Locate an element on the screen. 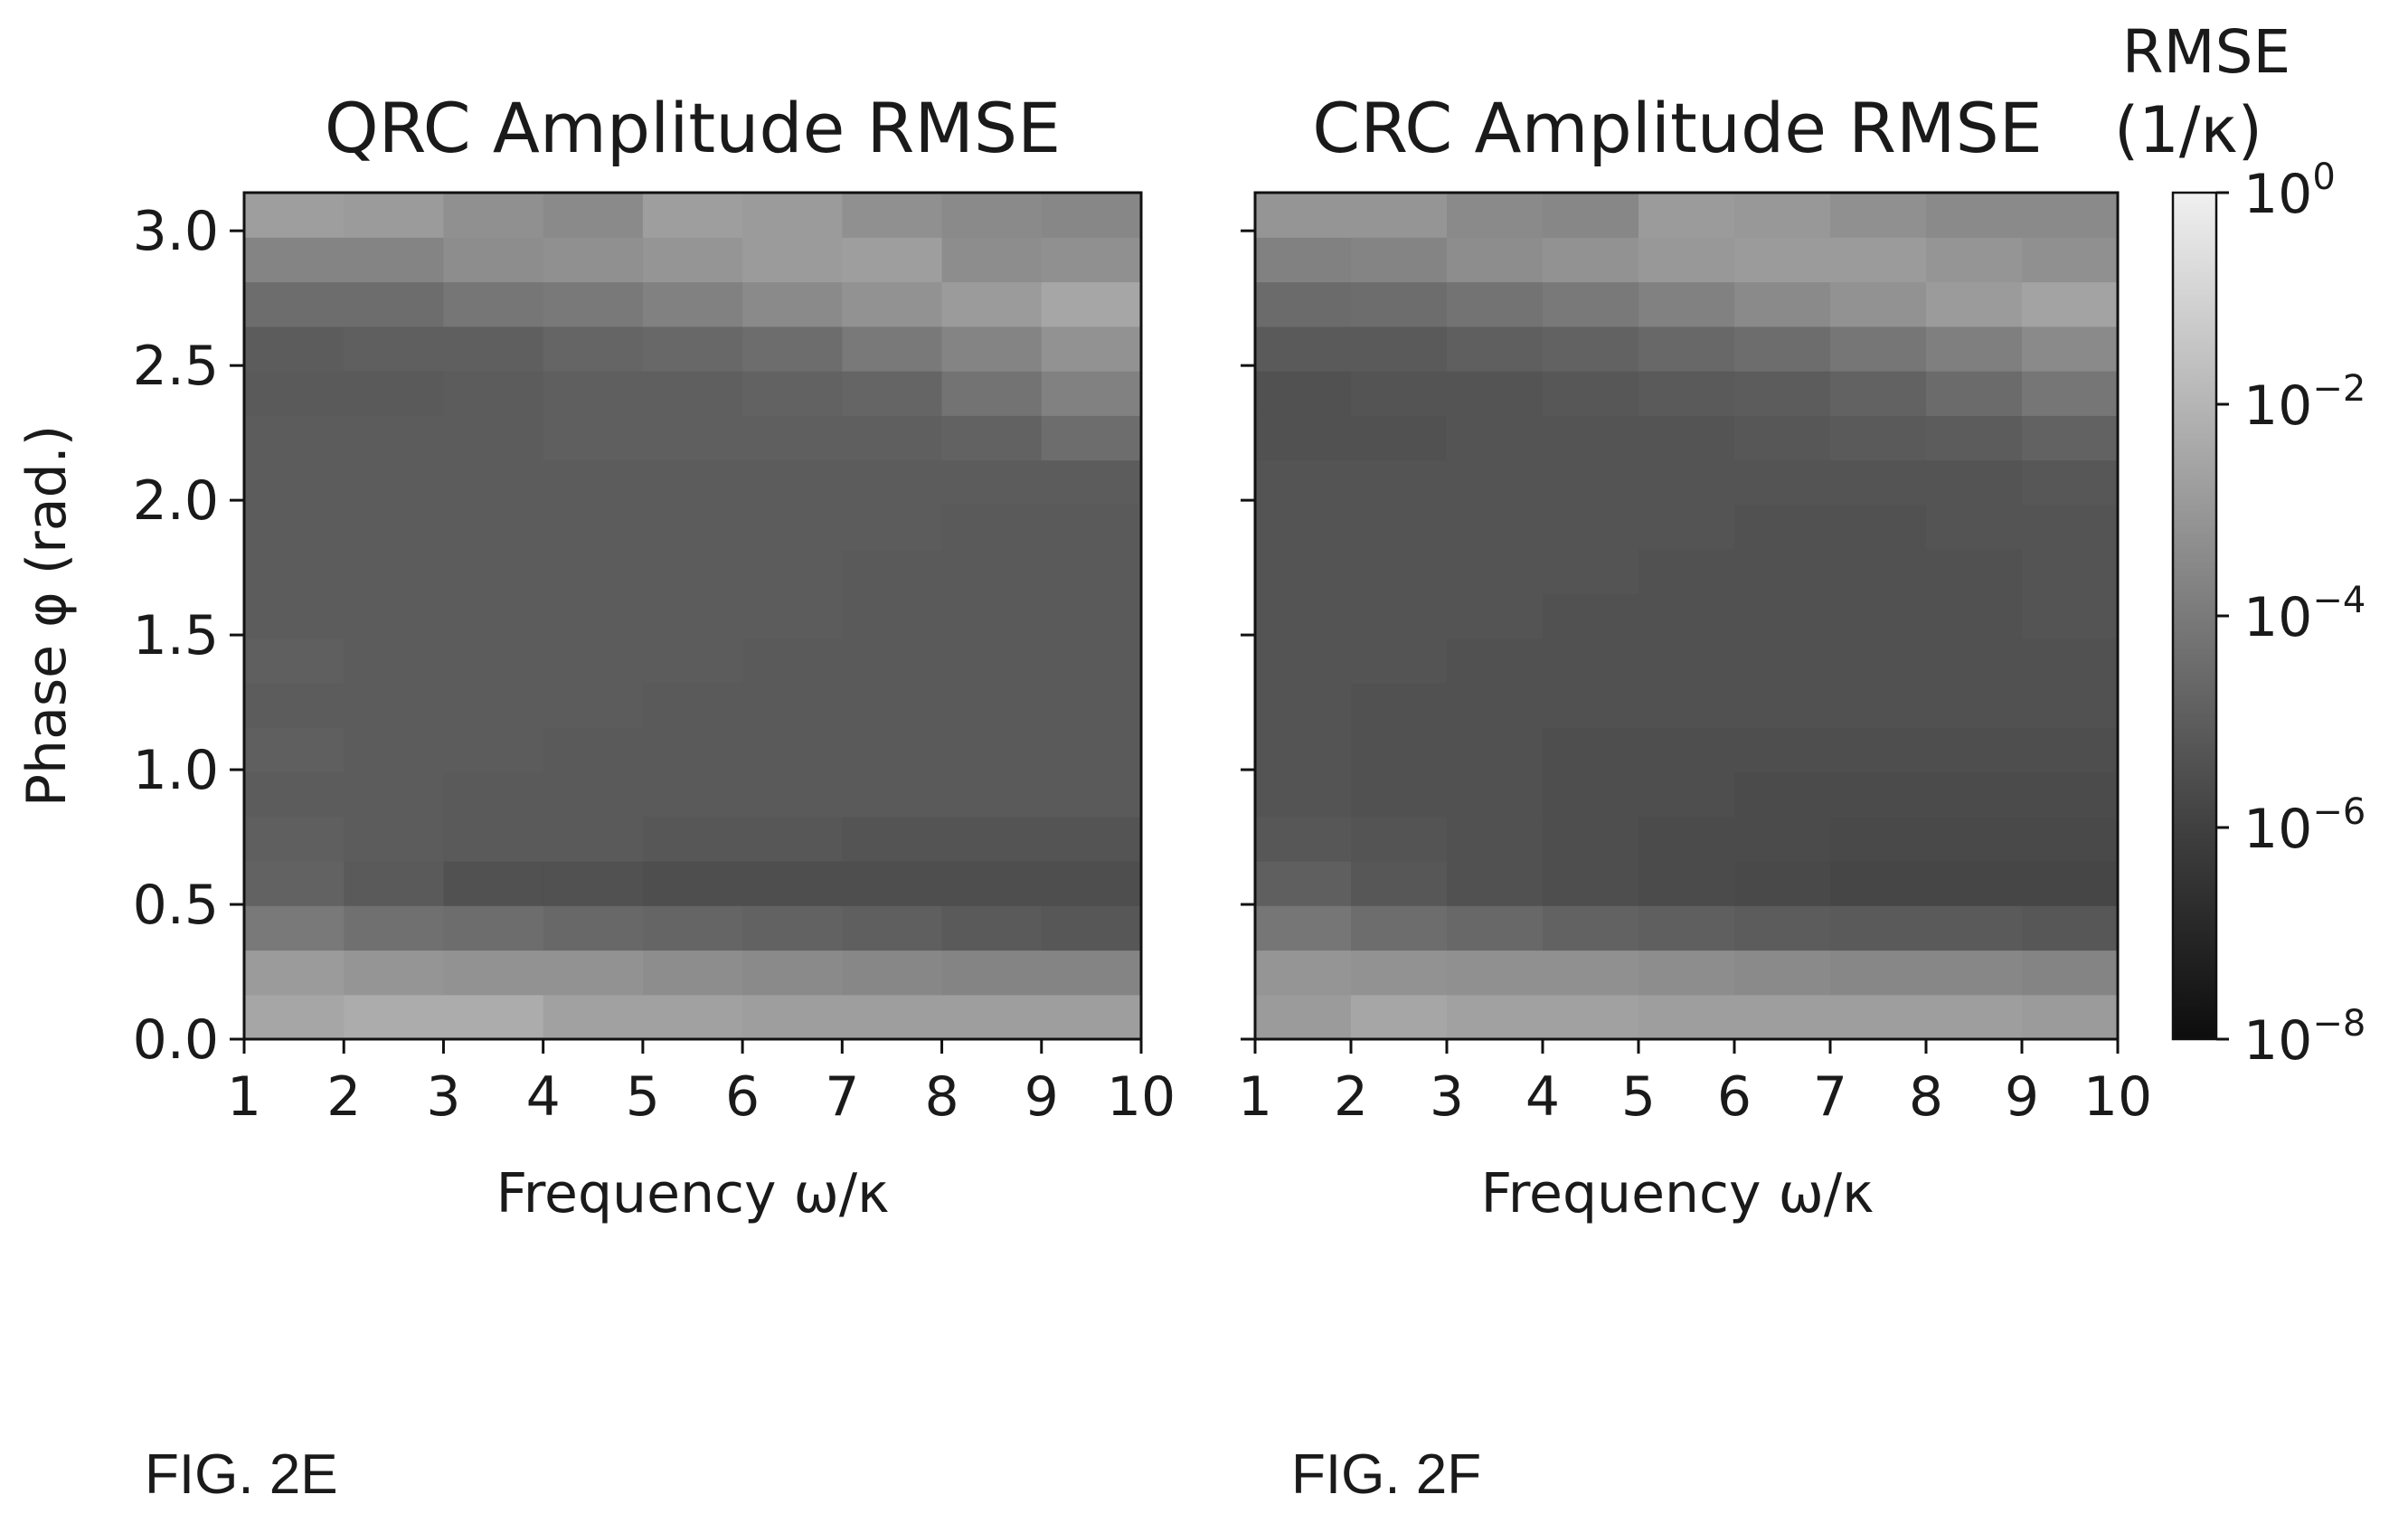 Image resolution: width=2408 pixels, height=1523 pixels. y-axis-ticks: 0.0 0.5 1.0 1.5 2.0 2.5 3.0 is located at coordinates (188, 636).